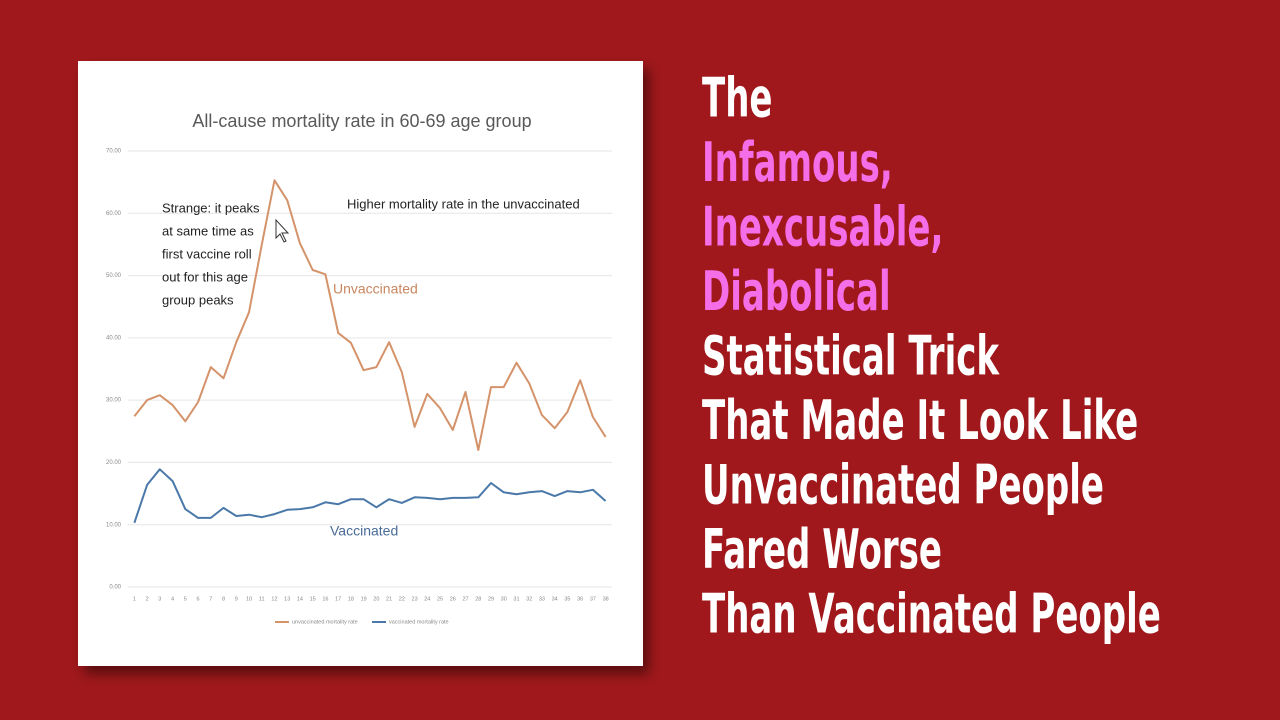 This screenshot has height=720, width=1280. What do you see at coordinates (338, 599) in the screenshot?
I see `x-tick-label: 17` at bounding box center [338, 599].